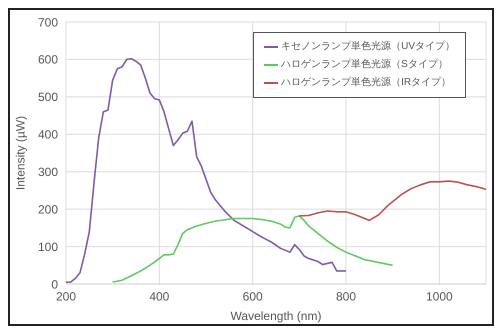  I want to click on legend-label: キセノンランプ単色光源（UVタイプ）, so click(368, 47).